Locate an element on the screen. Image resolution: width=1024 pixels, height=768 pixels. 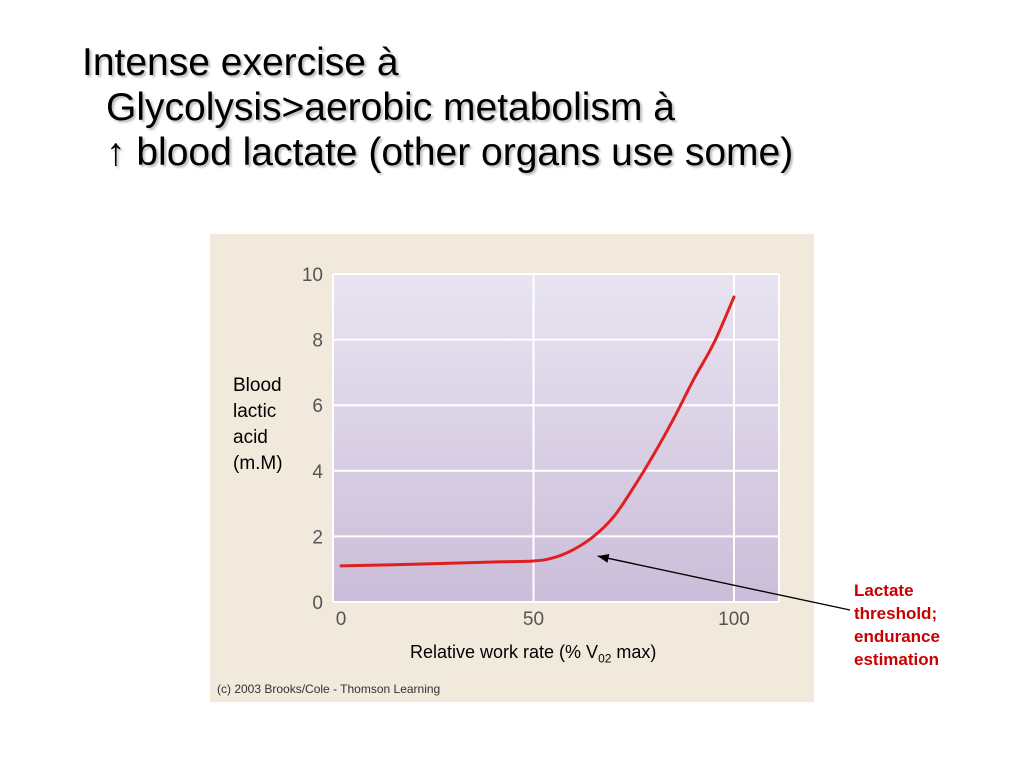
heading-line-3: ↑ blood lactate (other organs use some) is located at coordinates (450, 153).